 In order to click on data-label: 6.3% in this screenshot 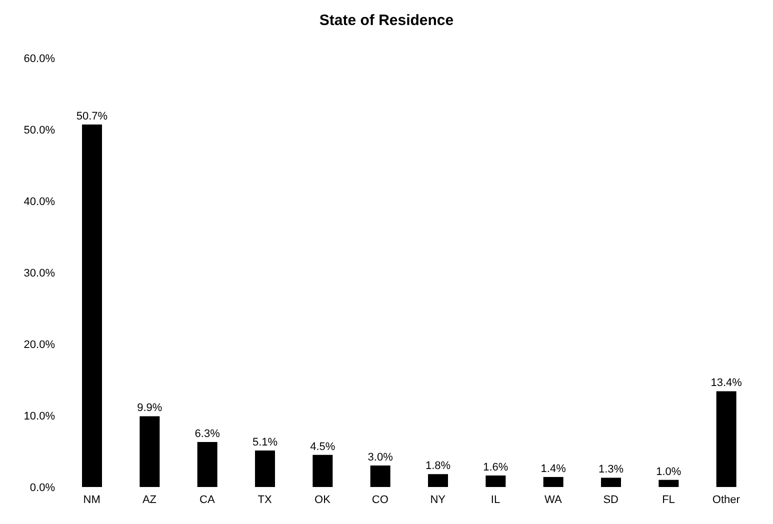, I will do `click(207, 434)`.